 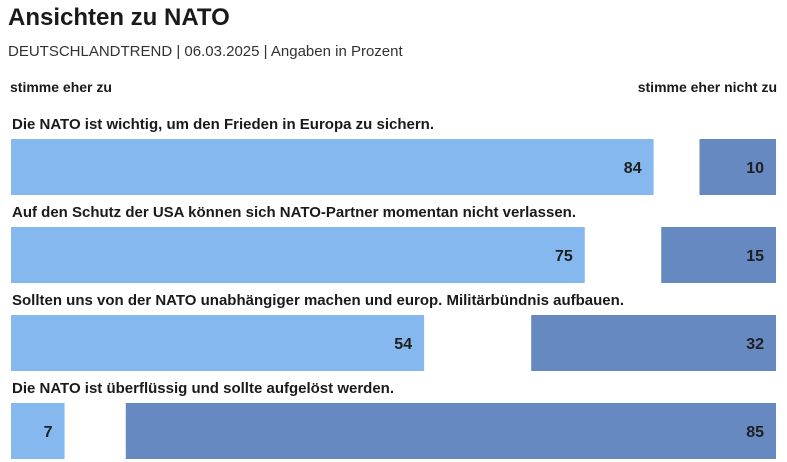 What do you see at coordinates (755, 168) in the screenshot?
I see `data-label-disagree: 10` at bounding box center [755, 168].